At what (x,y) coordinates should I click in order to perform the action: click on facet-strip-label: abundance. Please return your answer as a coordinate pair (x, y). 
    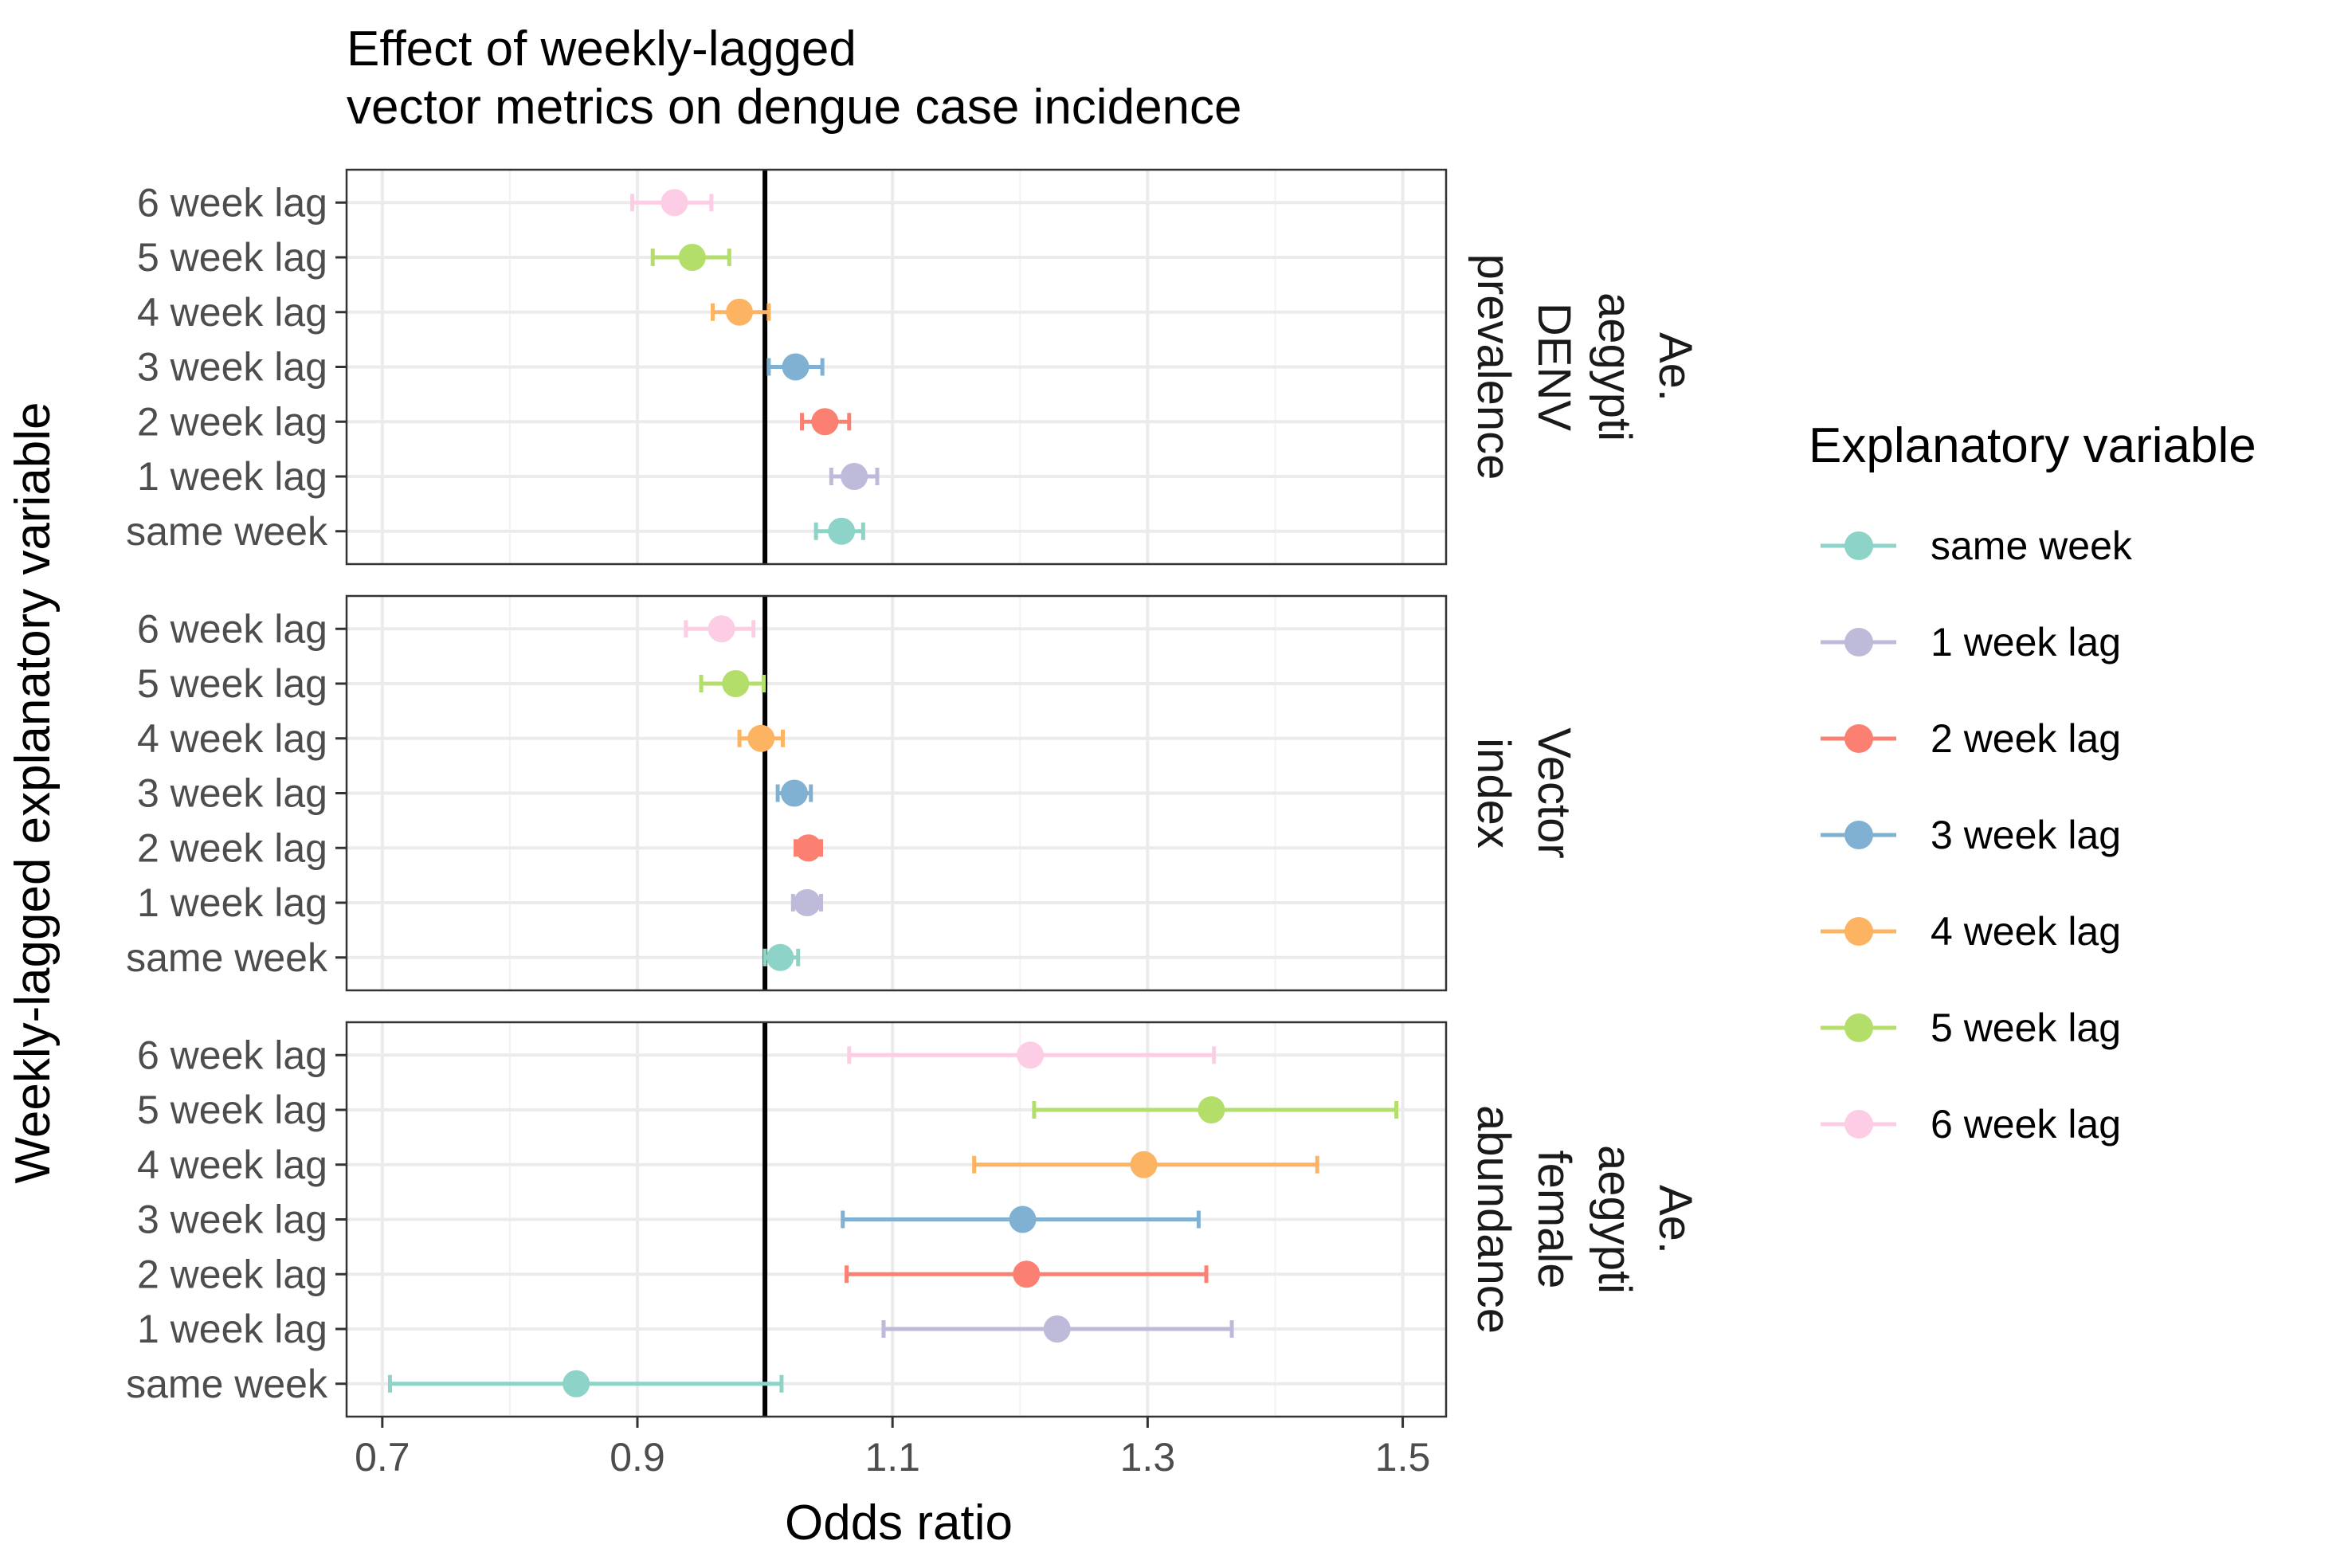
    Looking at the image, I should click on (1493, 1219).